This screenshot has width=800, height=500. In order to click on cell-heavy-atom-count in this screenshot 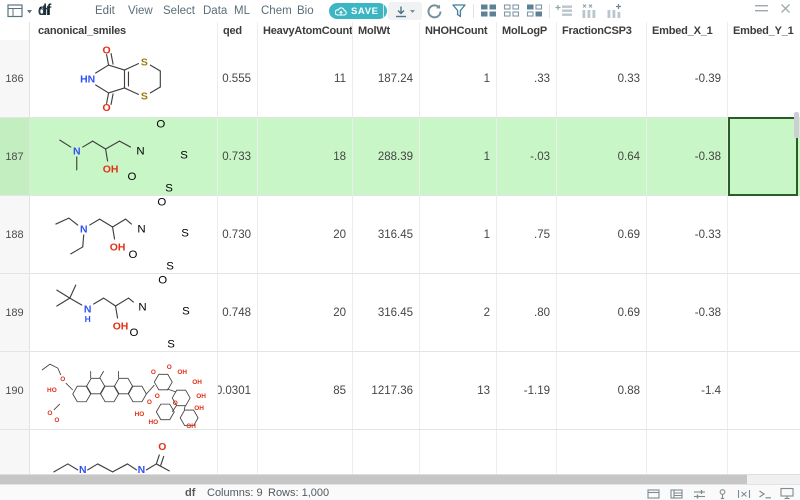, I will do `click(305, 452)`.